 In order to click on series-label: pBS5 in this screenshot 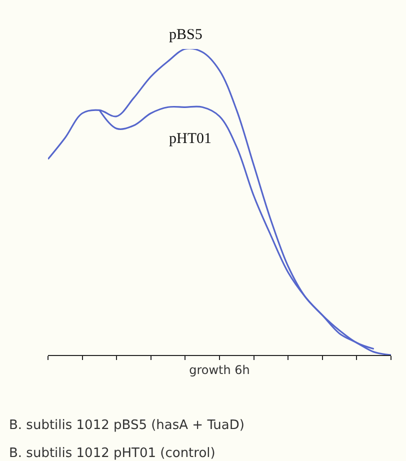, I will do `click(185, 35)`.